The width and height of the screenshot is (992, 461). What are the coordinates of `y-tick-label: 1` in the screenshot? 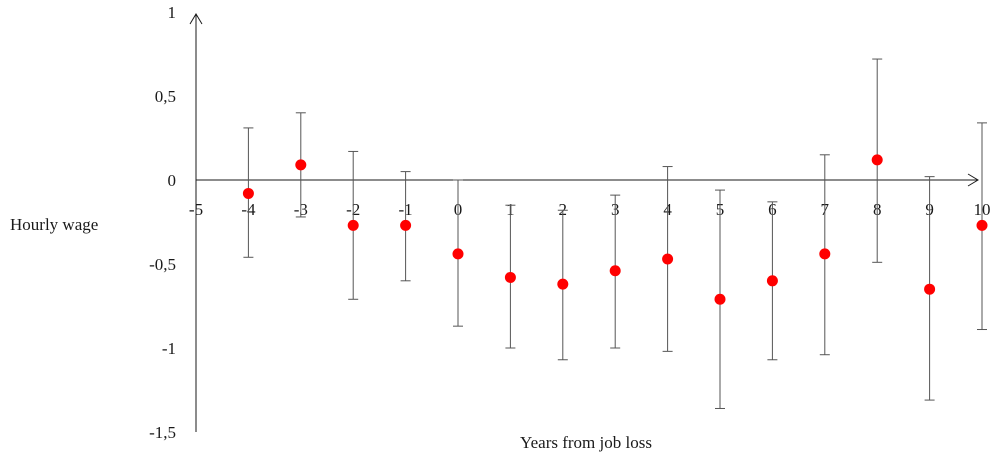 It's located at (172, 12).